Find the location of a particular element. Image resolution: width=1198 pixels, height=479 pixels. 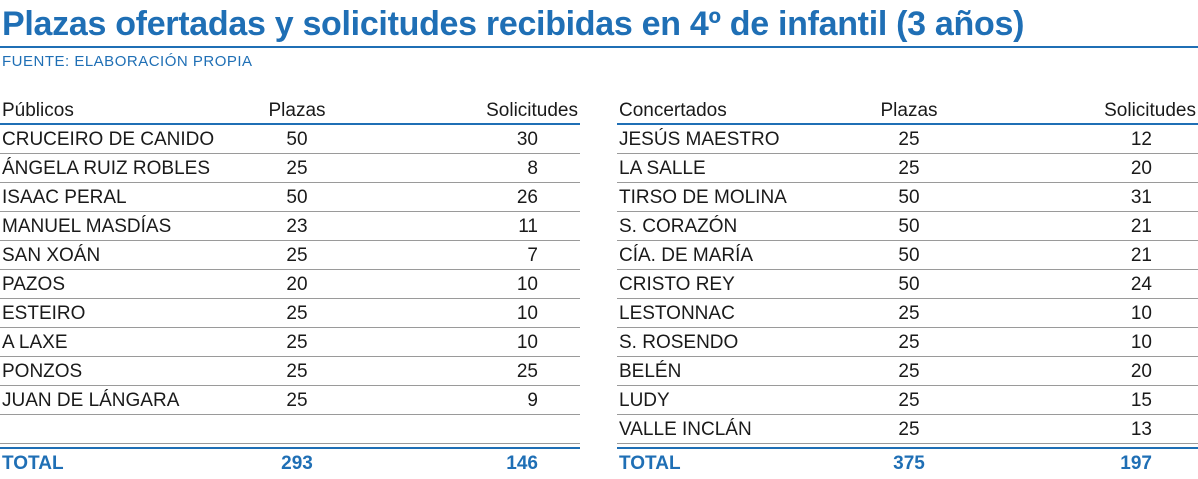

school-name: CRUCEIRO DE CANIDO is located at coordinates (108, 139).